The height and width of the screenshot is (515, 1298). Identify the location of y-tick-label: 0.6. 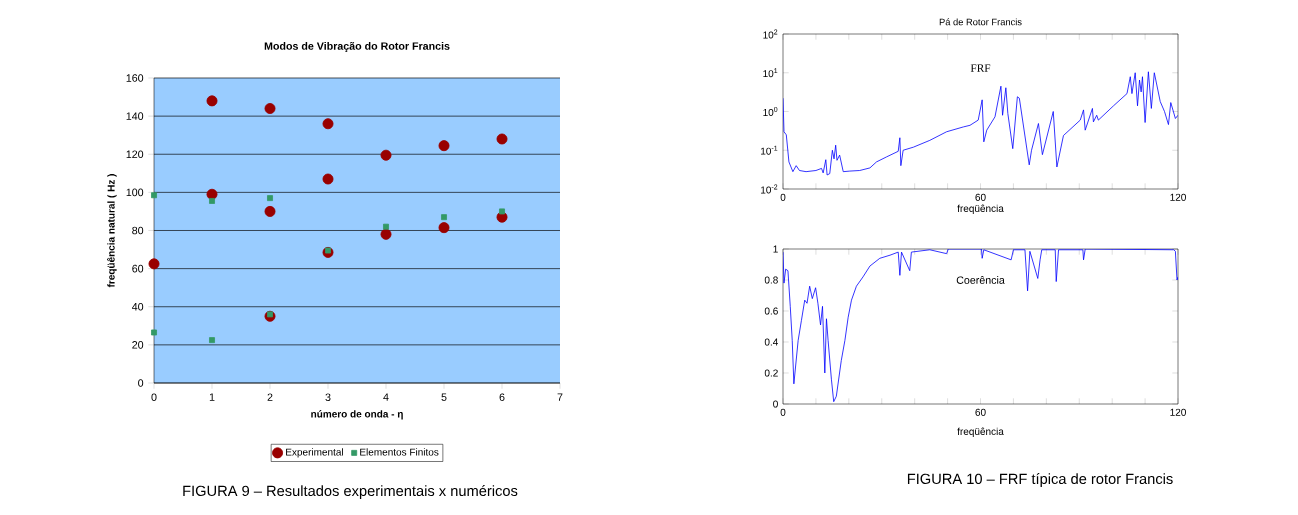
(771, 311).